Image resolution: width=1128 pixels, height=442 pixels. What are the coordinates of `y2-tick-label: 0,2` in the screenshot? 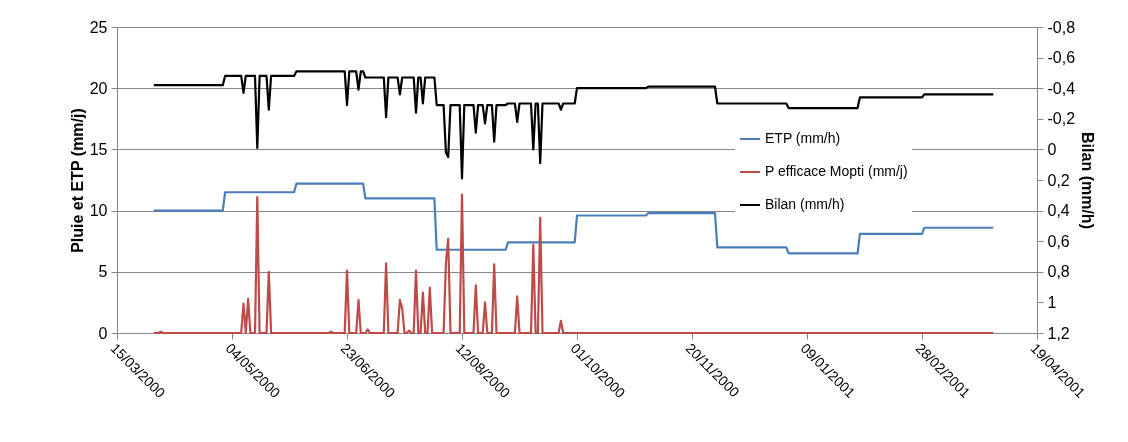 It's located at (1058, 180).